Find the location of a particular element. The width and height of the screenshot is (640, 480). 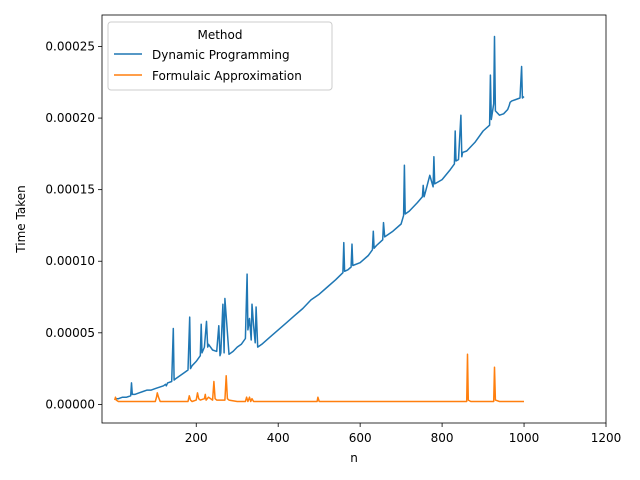

y-tick-label: 0.00025 is located at coordinates (70, 46).